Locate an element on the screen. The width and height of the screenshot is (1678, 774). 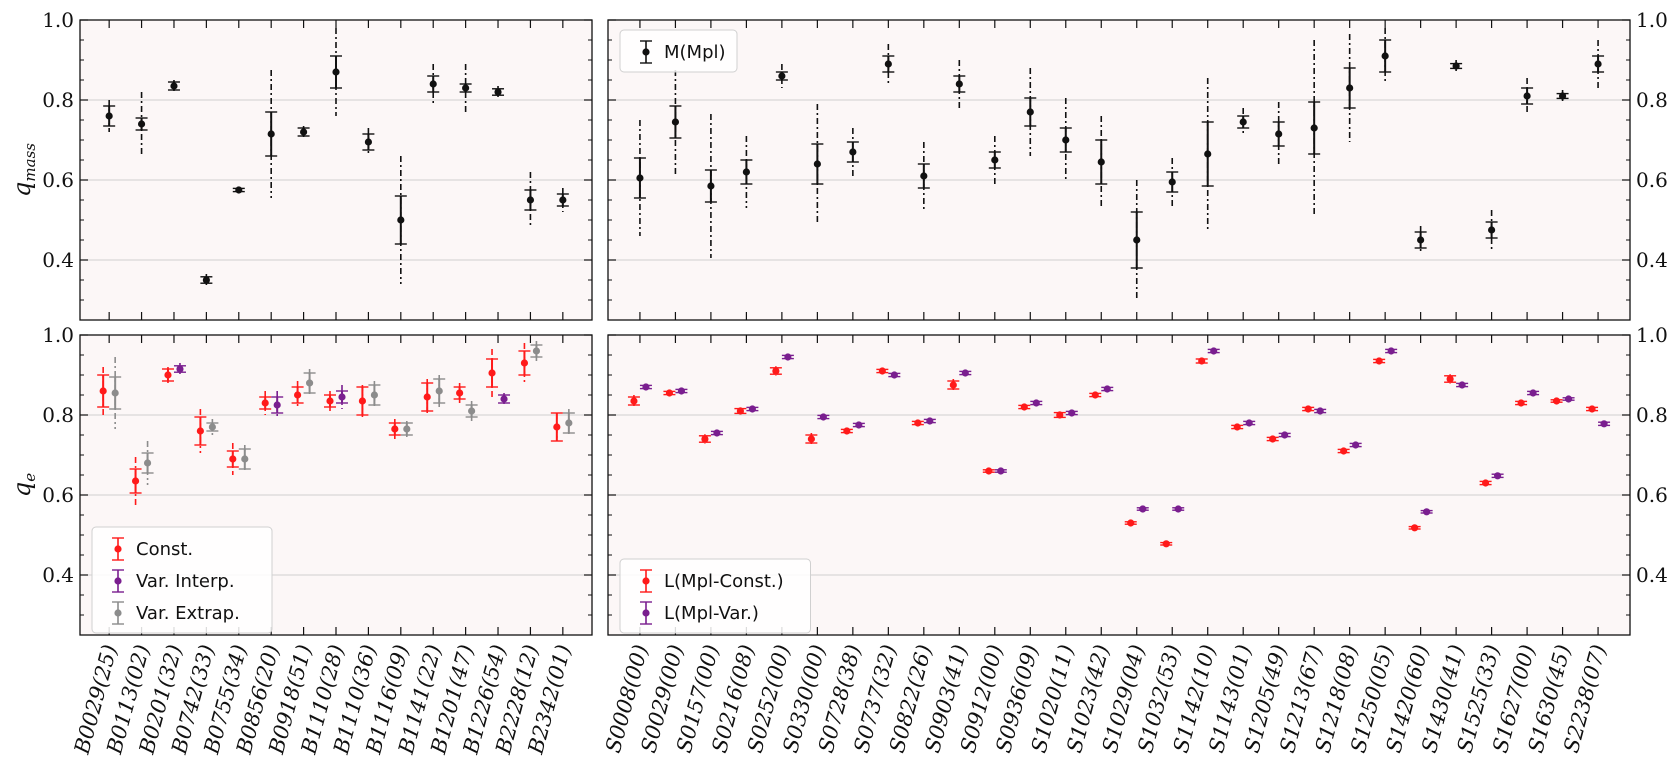
legend-label: L(Mpl-Var.) is located at coordinates (711, 613).